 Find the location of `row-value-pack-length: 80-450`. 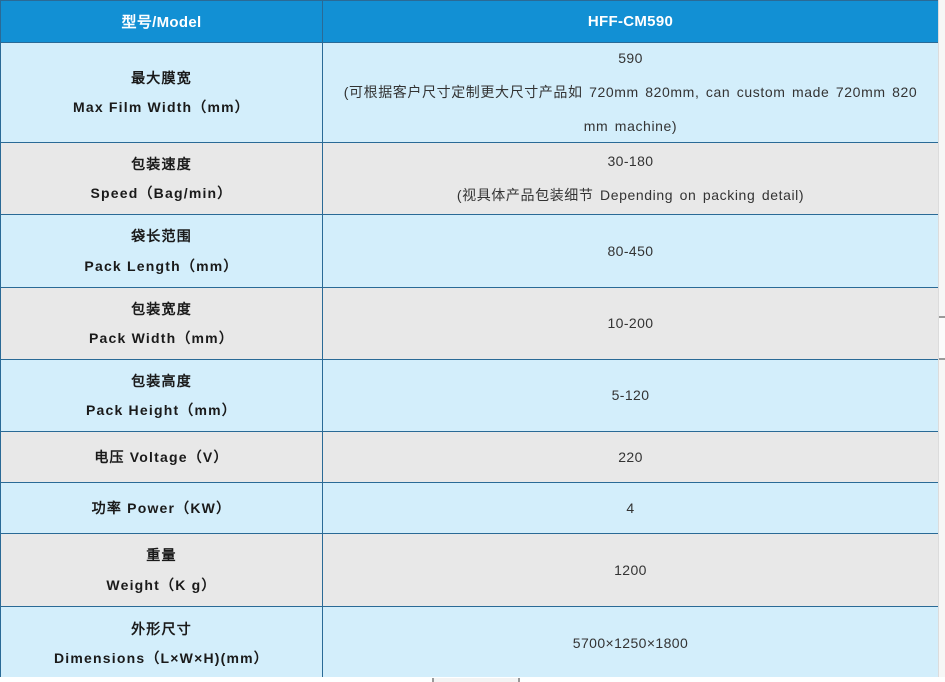

row-value-pack-length: 80-450 is located at coordinates (630, 251).